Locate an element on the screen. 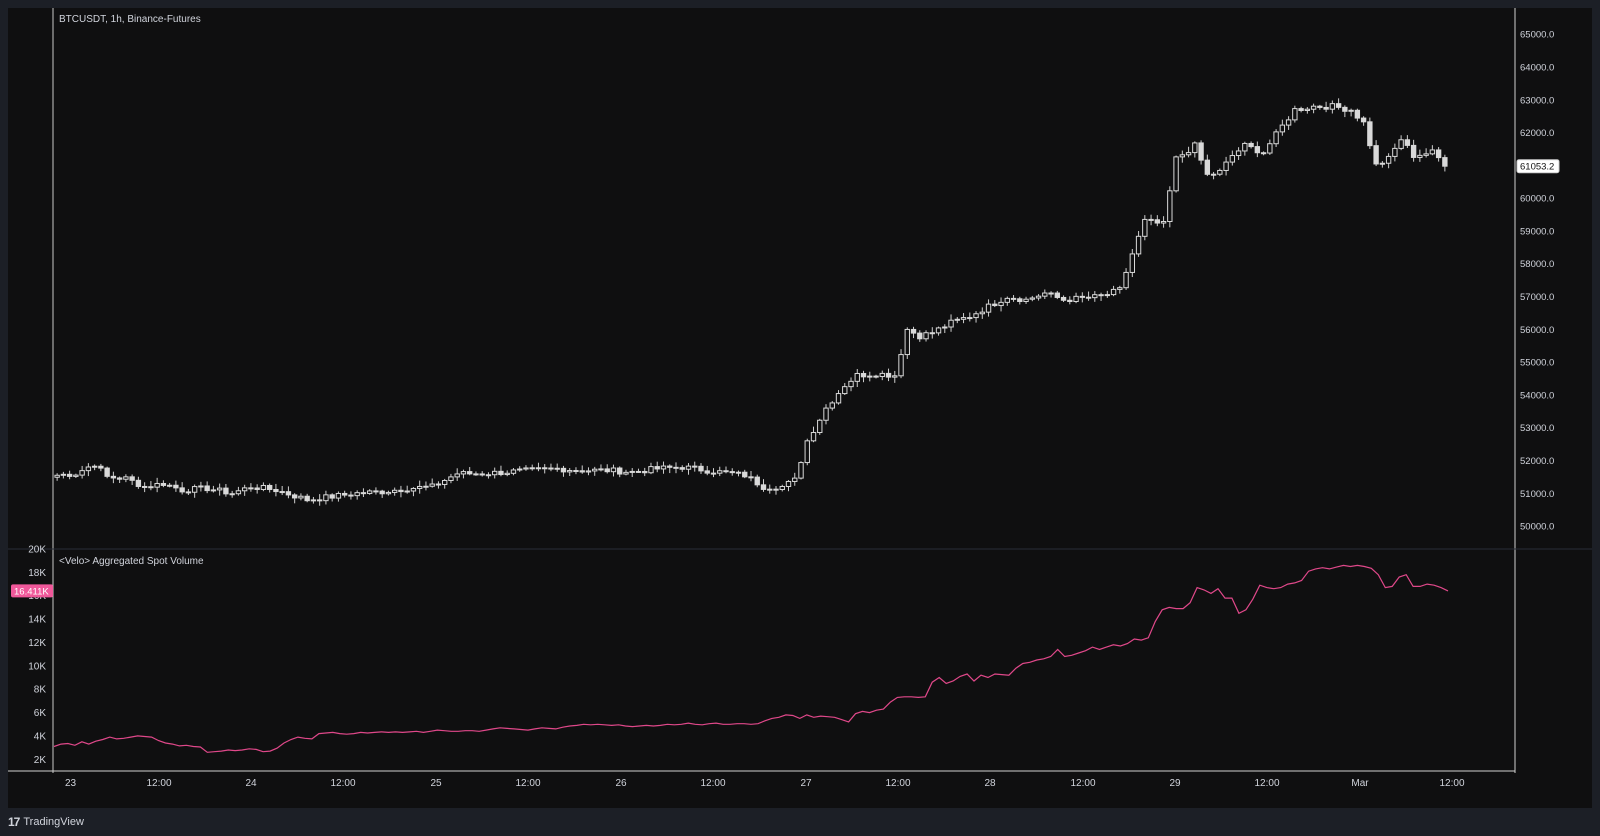 This screenshot has height=836, width=1600. price-tick-label: 50000.0 is located at coordinates (1537, 527).